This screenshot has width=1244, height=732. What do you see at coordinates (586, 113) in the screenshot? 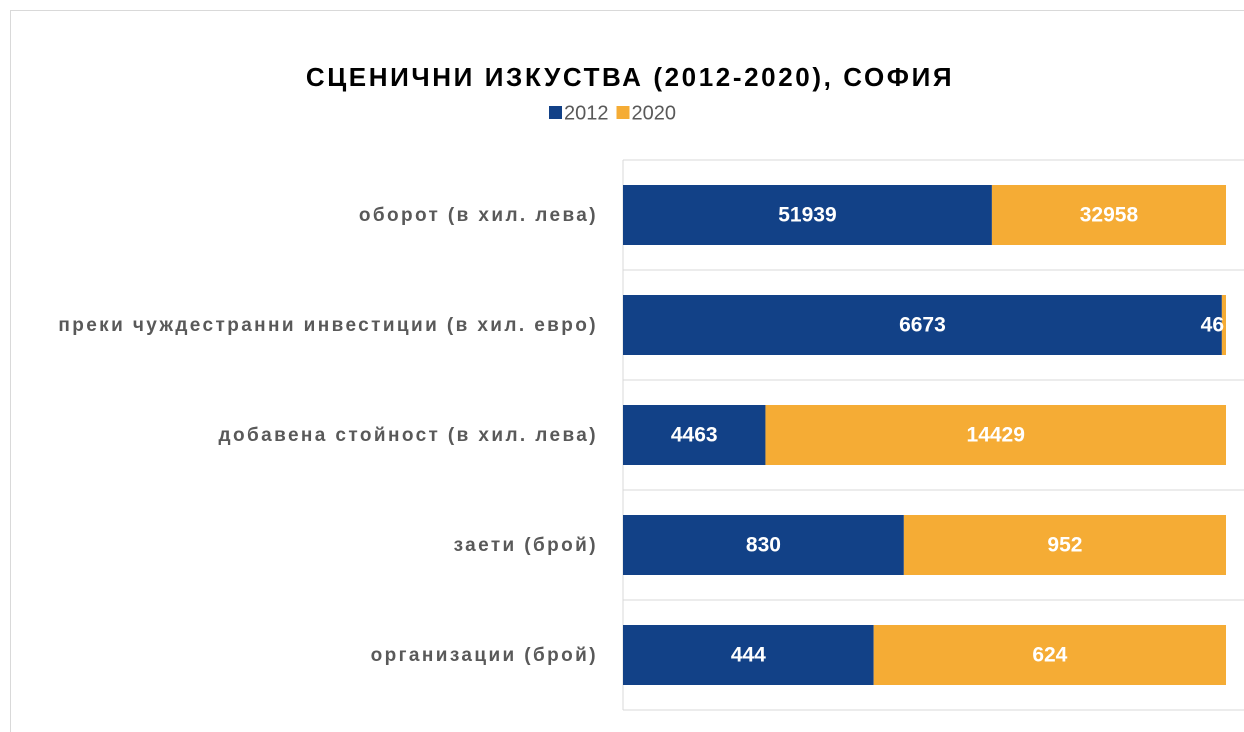
I see `legend-label: 2012` at bounding box center [586, 113].